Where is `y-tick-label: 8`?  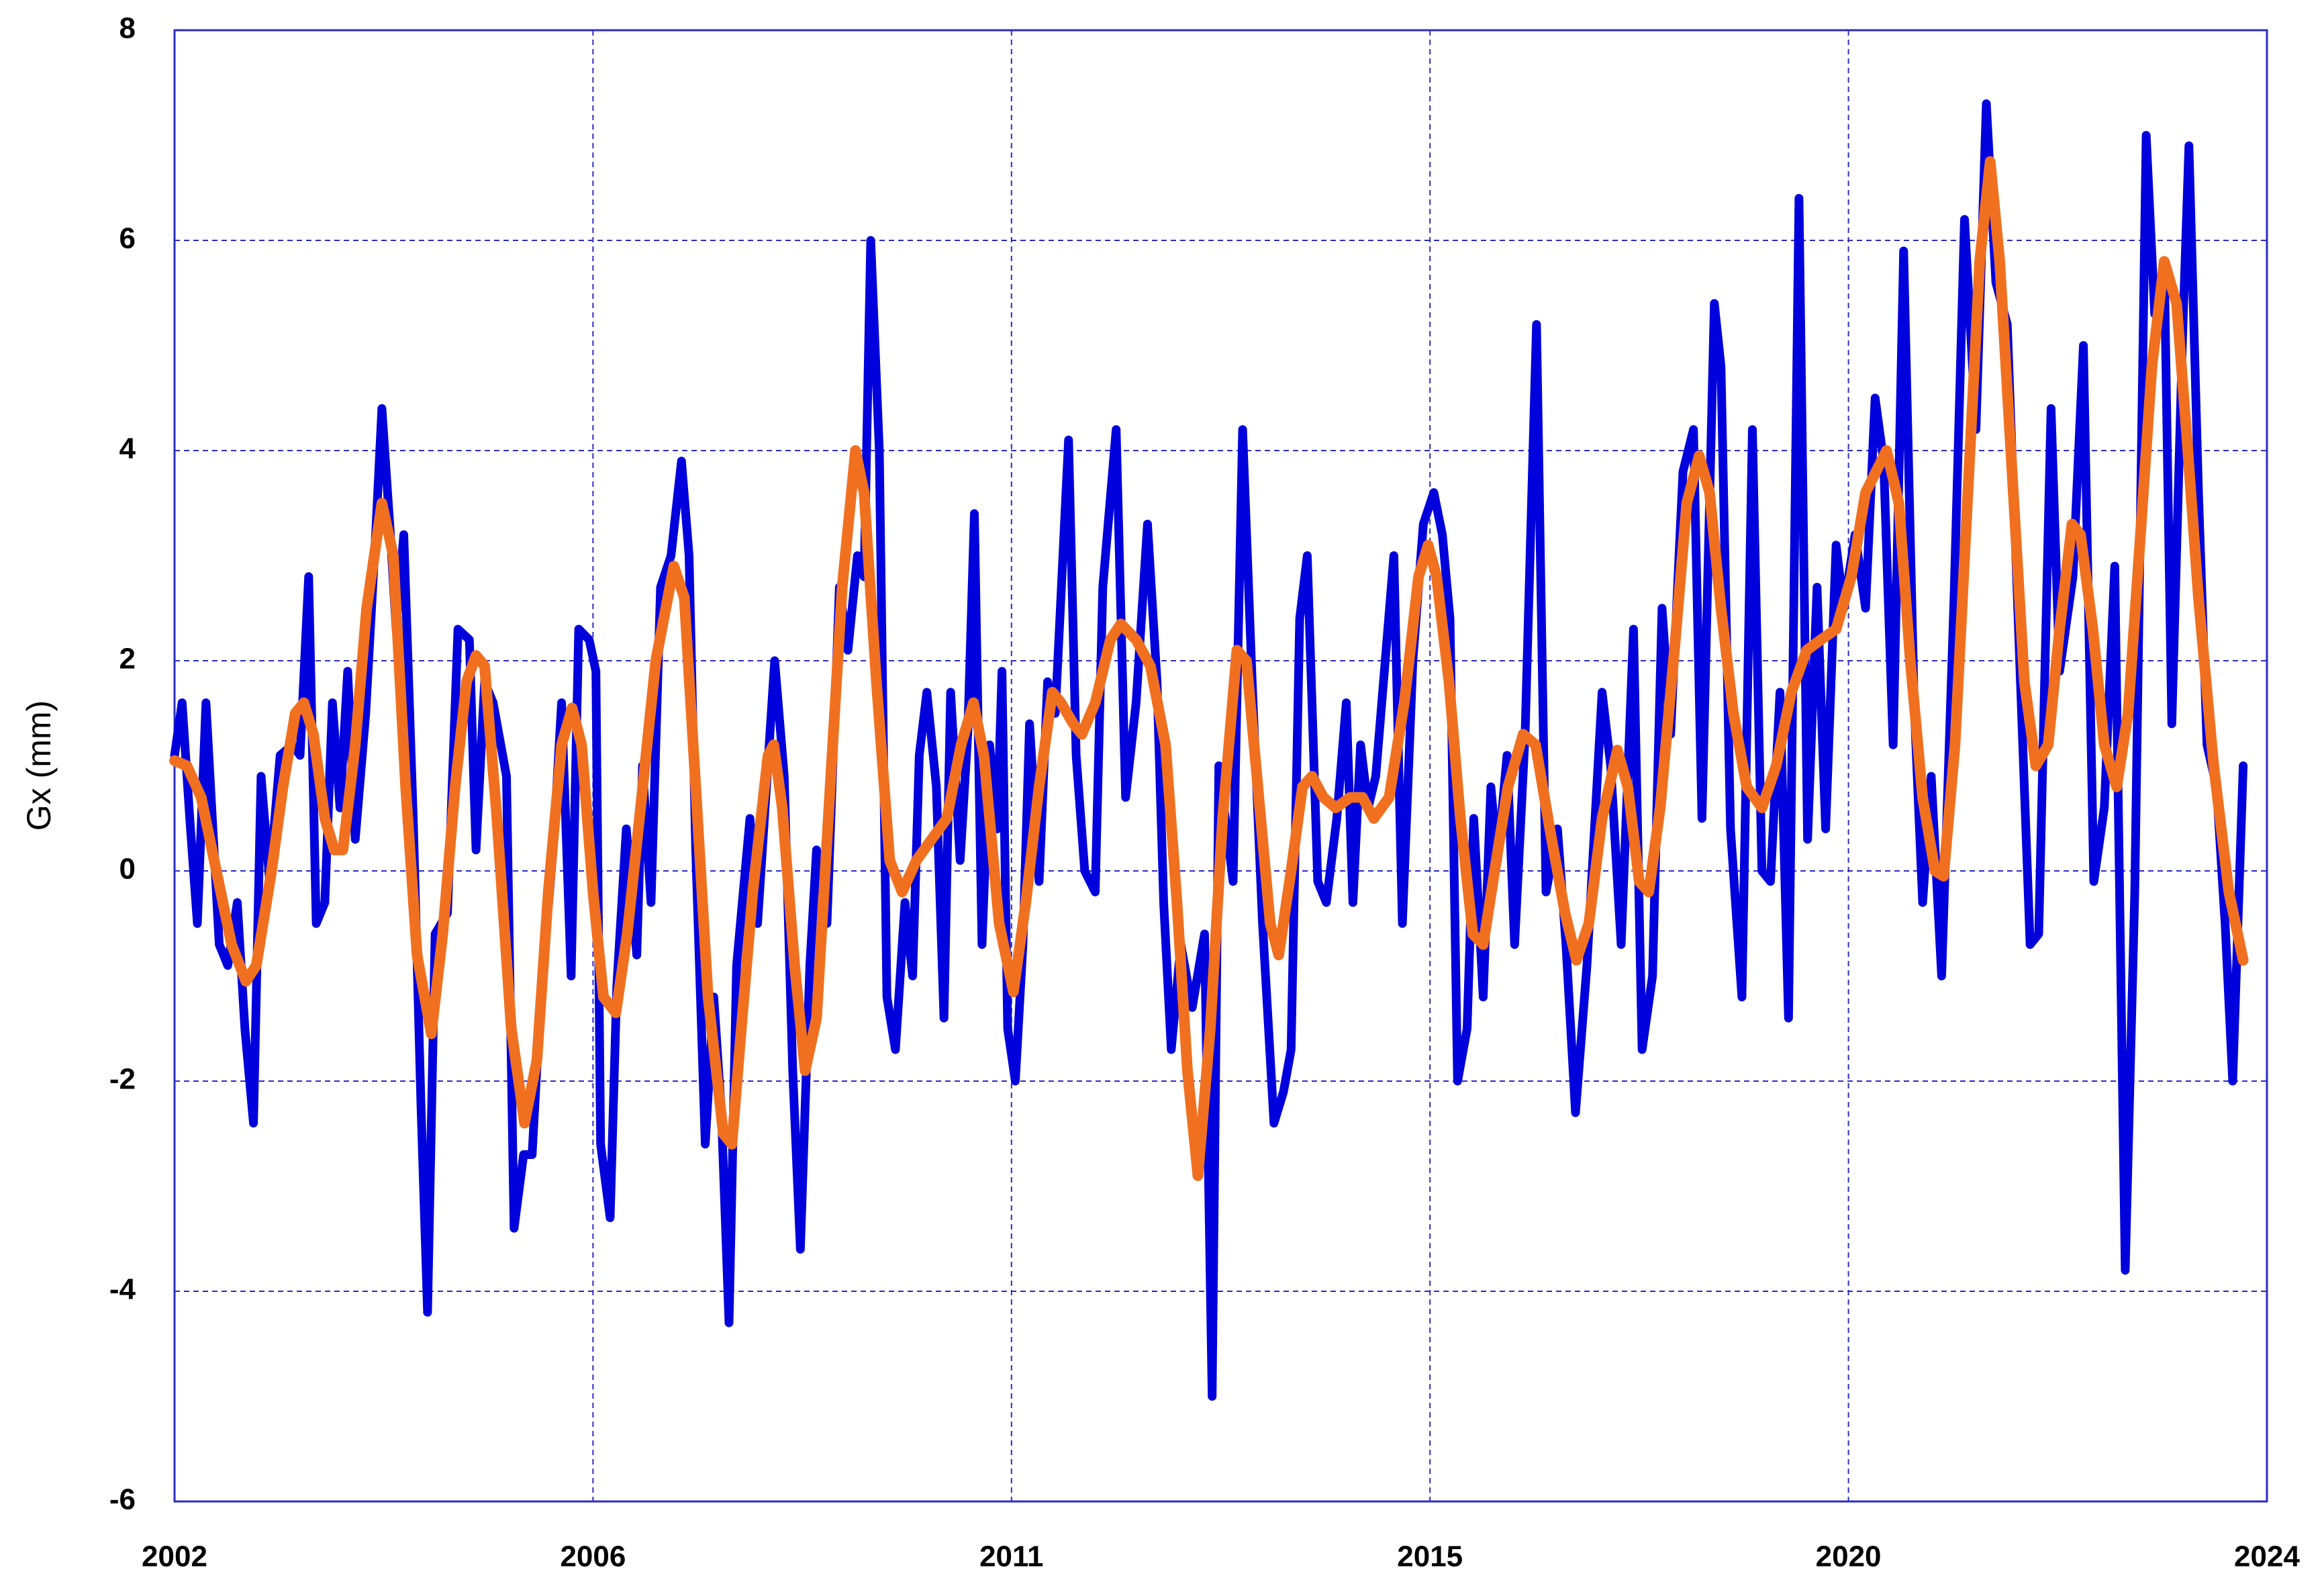 y-tick-label: 8 is located at coordinates (127, 29).